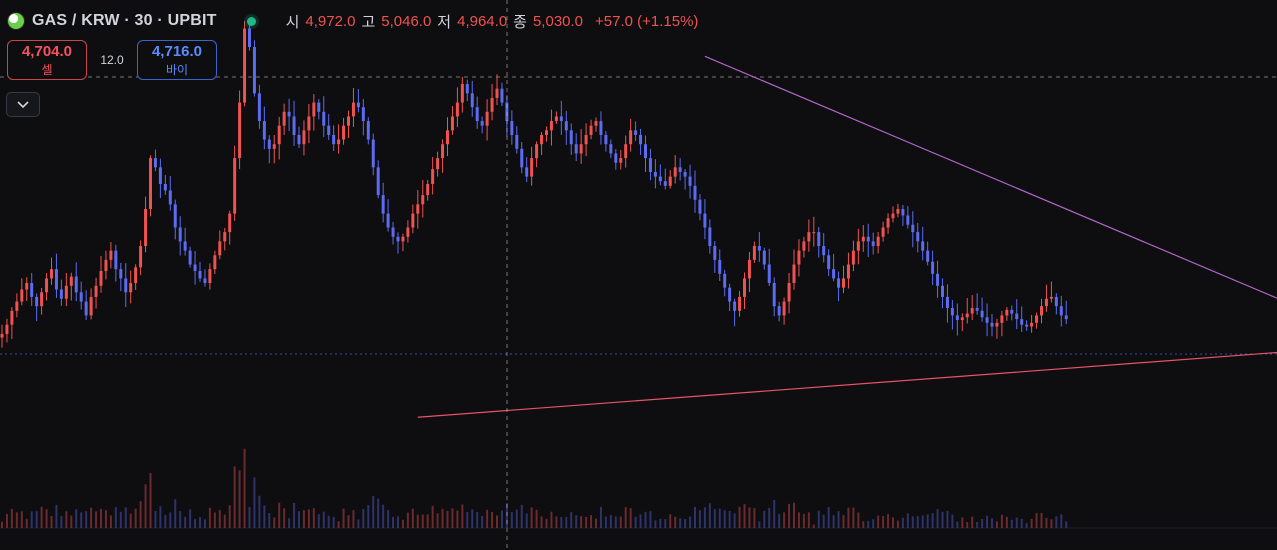  I want to click on market-status-icon, so click(251, 21).